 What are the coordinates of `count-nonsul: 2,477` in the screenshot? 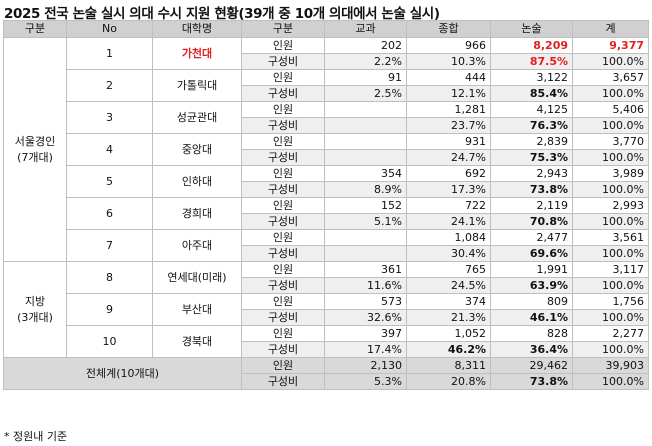 It's located at (531, 237).